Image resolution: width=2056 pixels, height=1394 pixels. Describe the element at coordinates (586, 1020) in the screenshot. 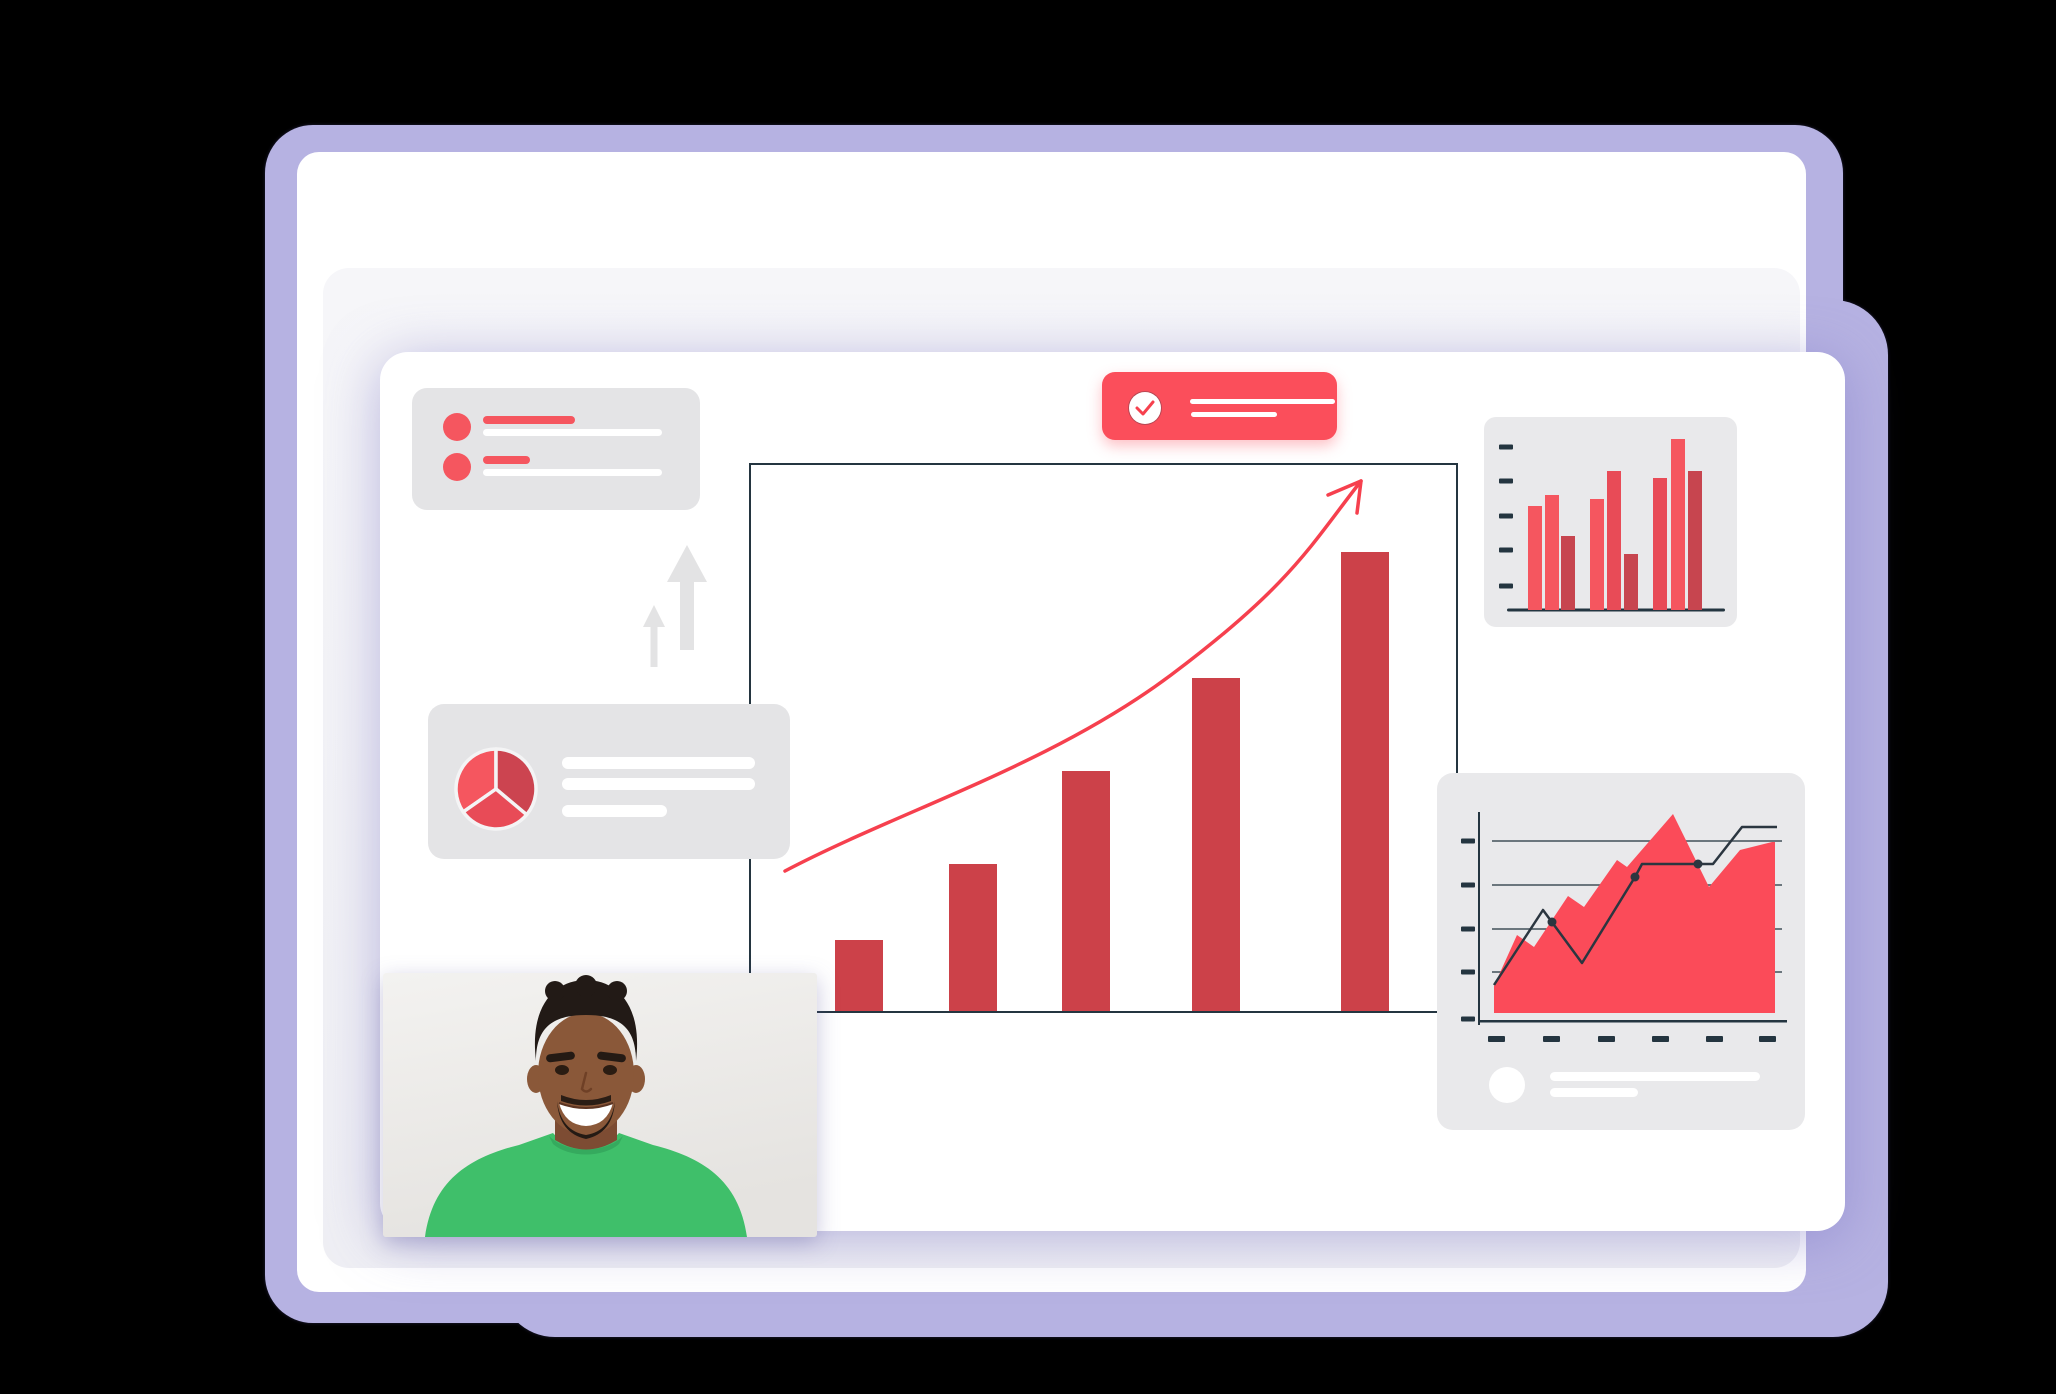

I see `curly-hair` at that location.